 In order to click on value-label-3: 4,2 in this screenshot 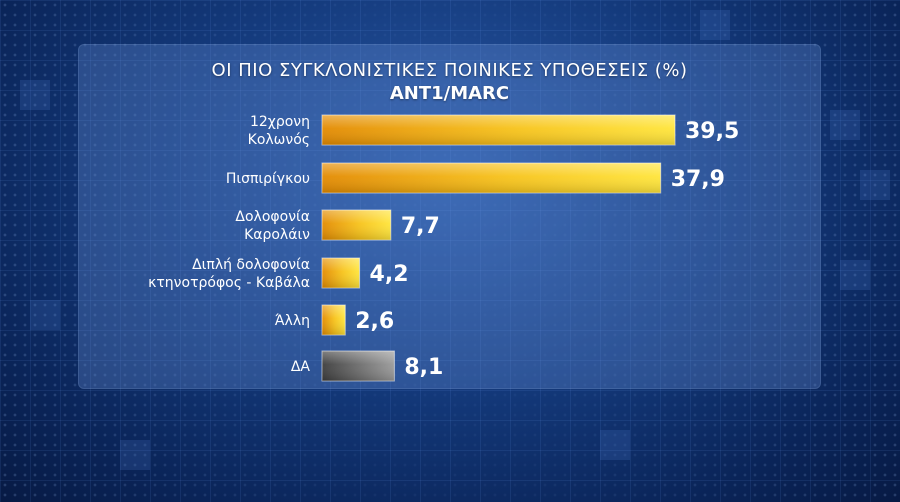, I will do `click(389, 274)`.